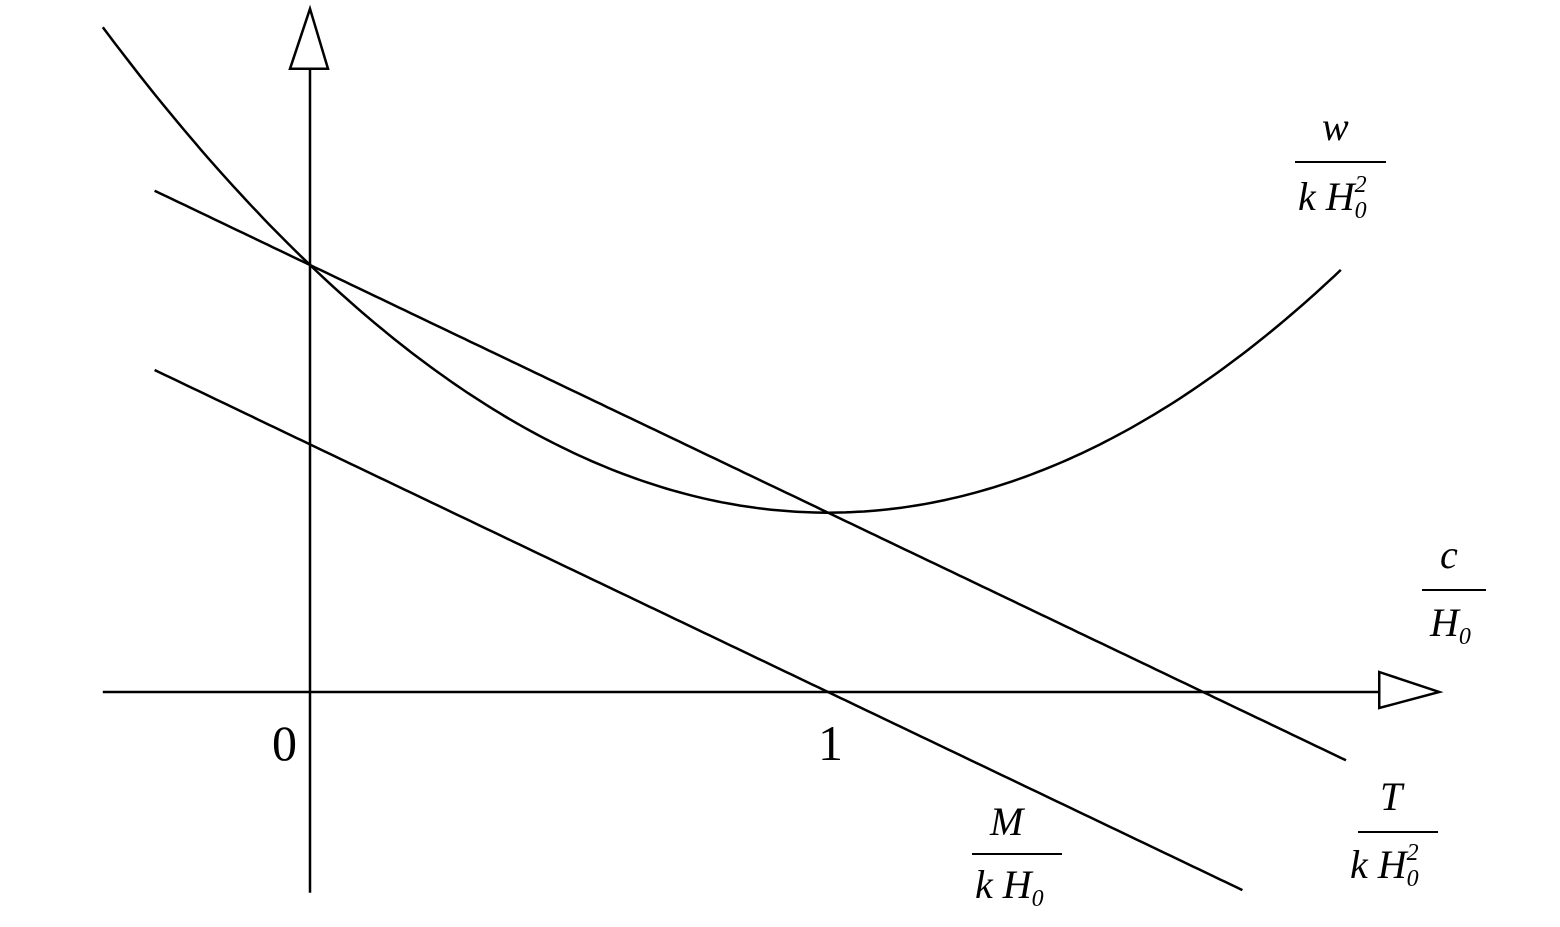 Image resolution: width=1560 pixels, height=927 pixels. What do you see at coordinates (1450, 625) in the screenshot?
I see `svg-text: H0` at bounding box center [1450, 625].